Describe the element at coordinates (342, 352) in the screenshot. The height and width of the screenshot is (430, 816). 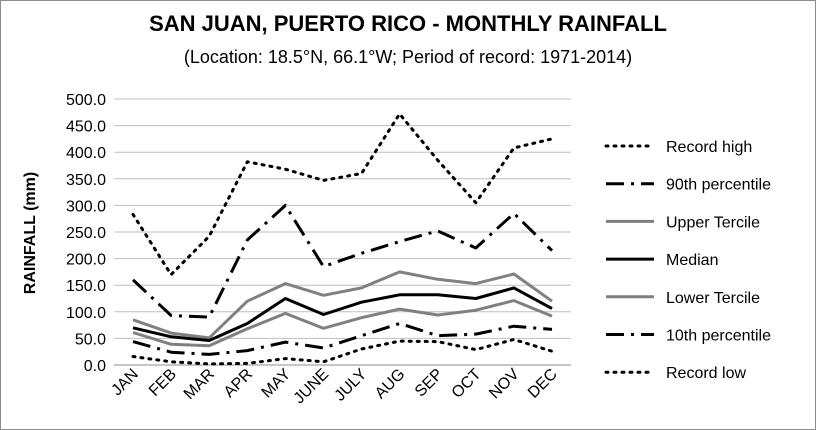
I see `series-line-record-low` at that location.